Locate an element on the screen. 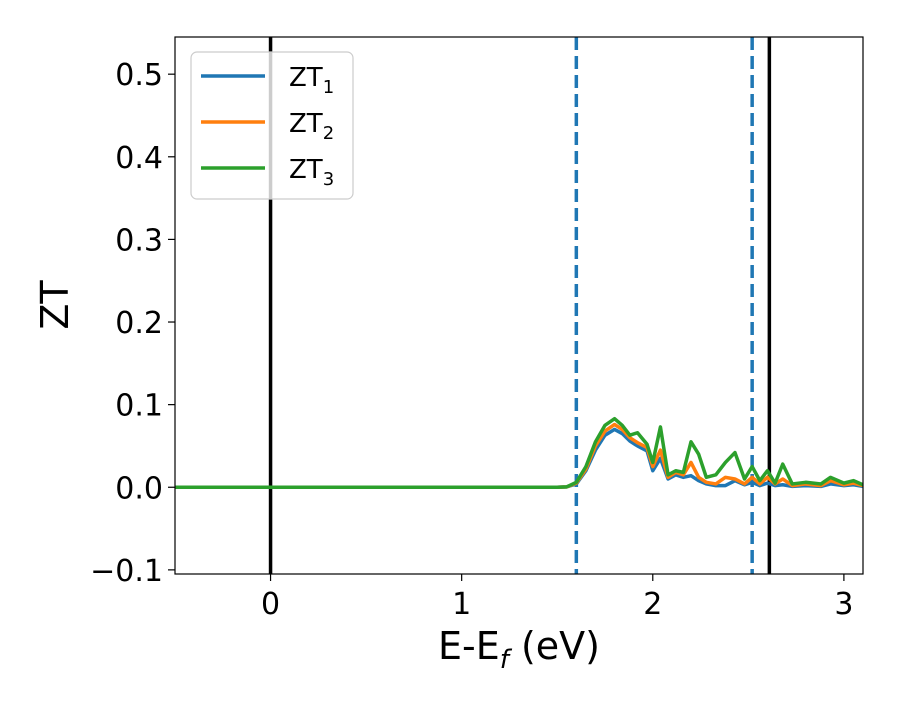 This screenshot has height=704, width=900. legend-label-2: ZT2 is located at coordinates (311, 126).